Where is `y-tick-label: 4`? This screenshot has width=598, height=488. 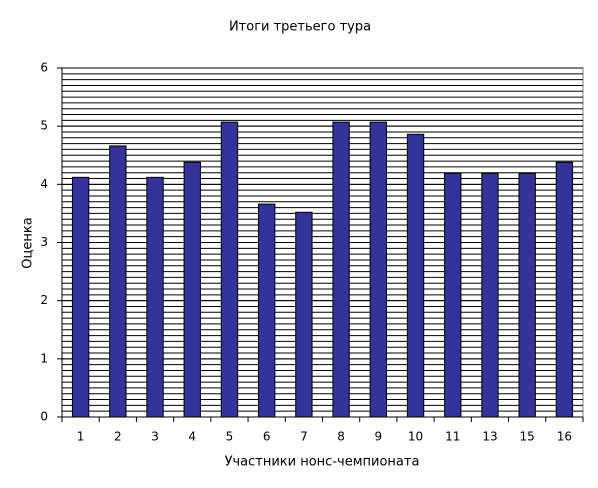
y-tick-label: 4 is located at coordinates (44, 184).